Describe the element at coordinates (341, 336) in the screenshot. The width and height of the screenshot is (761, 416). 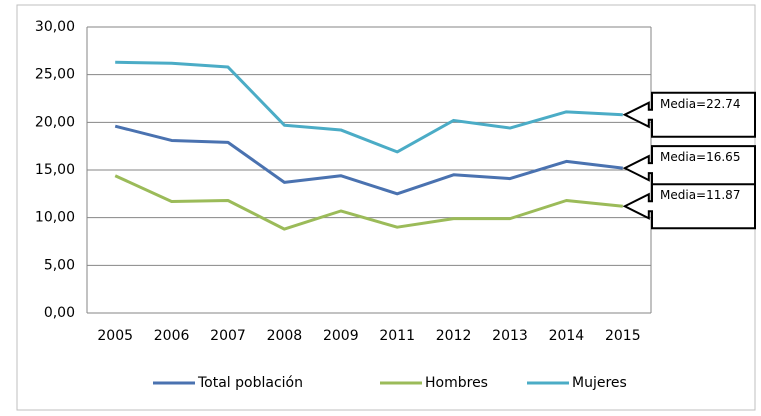
I see `x-tick-label: 2009` at that location.